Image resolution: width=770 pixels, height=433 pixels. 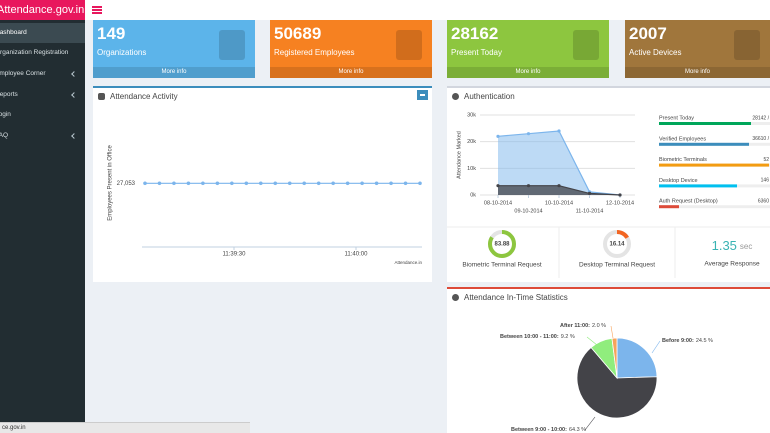 I want to click on collapse-button, so click(x=422, y=95).